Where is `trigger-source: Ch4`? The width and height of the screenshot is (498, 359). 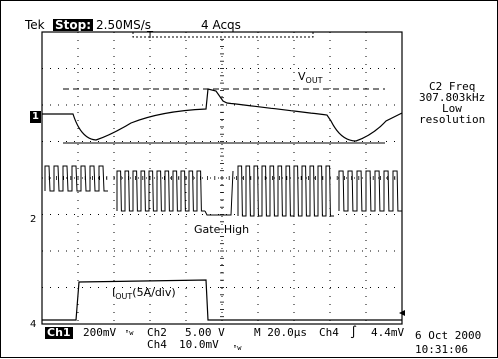
trigger-source: Ch4 is located at coordinates (329, 332).